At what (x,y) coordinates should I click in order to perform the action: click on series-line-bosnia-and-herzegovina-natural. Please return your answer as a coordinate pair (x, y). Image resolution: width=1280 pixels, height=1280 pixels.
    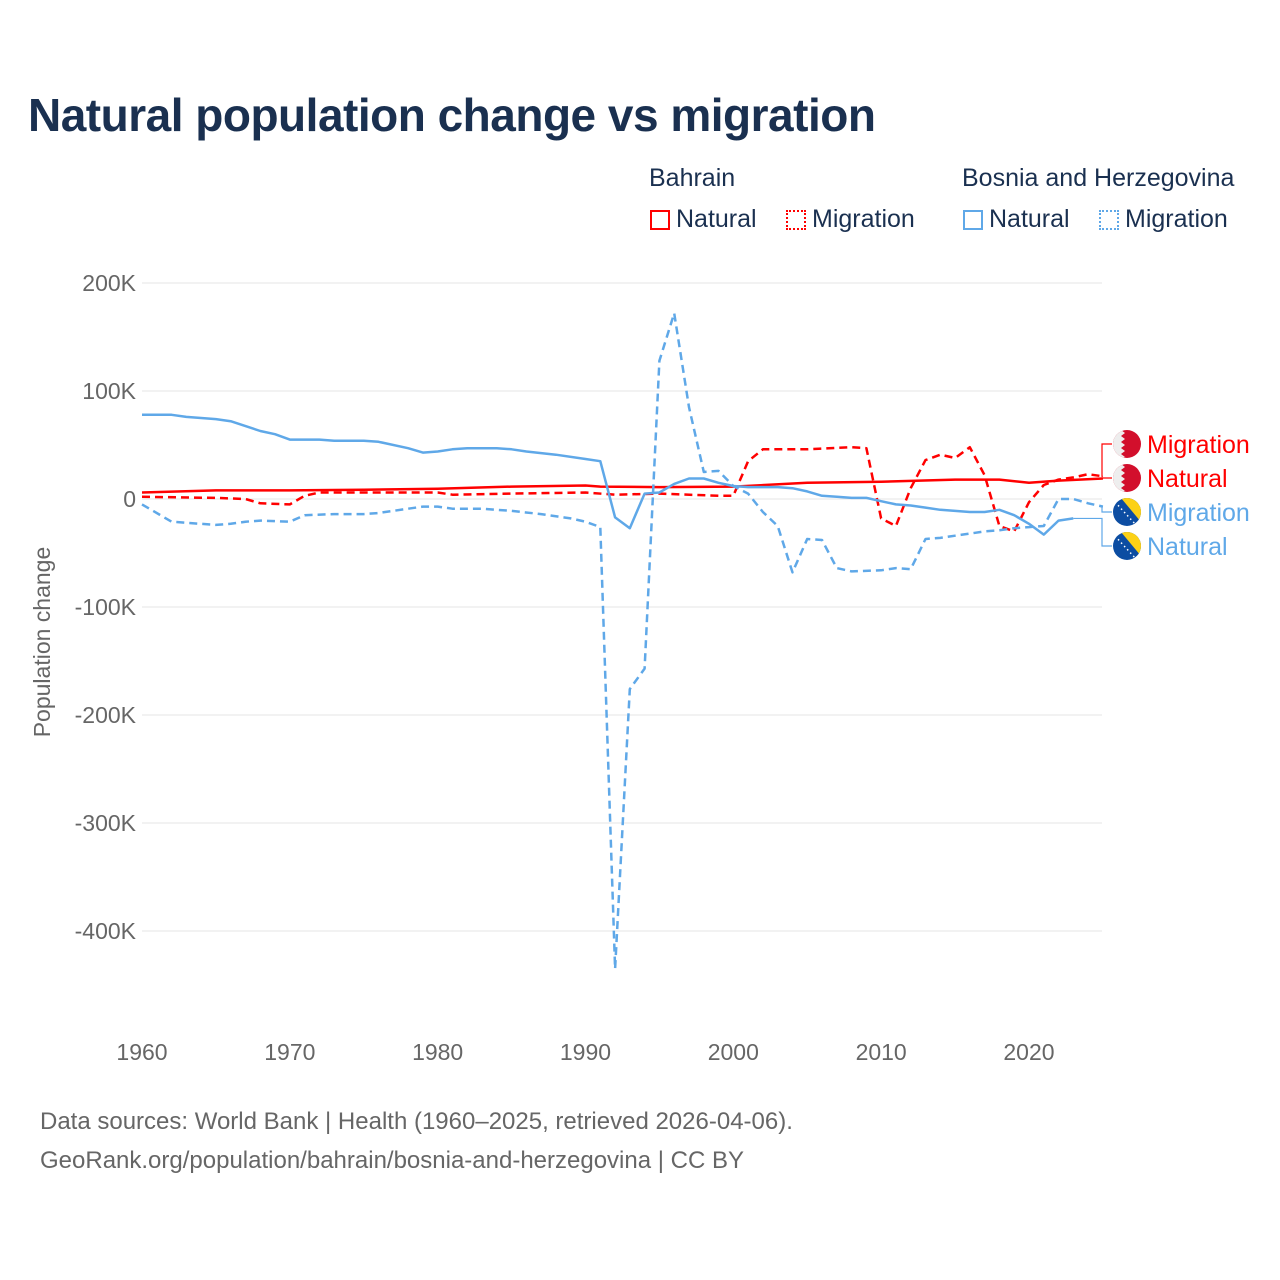
    Looking at the image, I should click on (608, 474).